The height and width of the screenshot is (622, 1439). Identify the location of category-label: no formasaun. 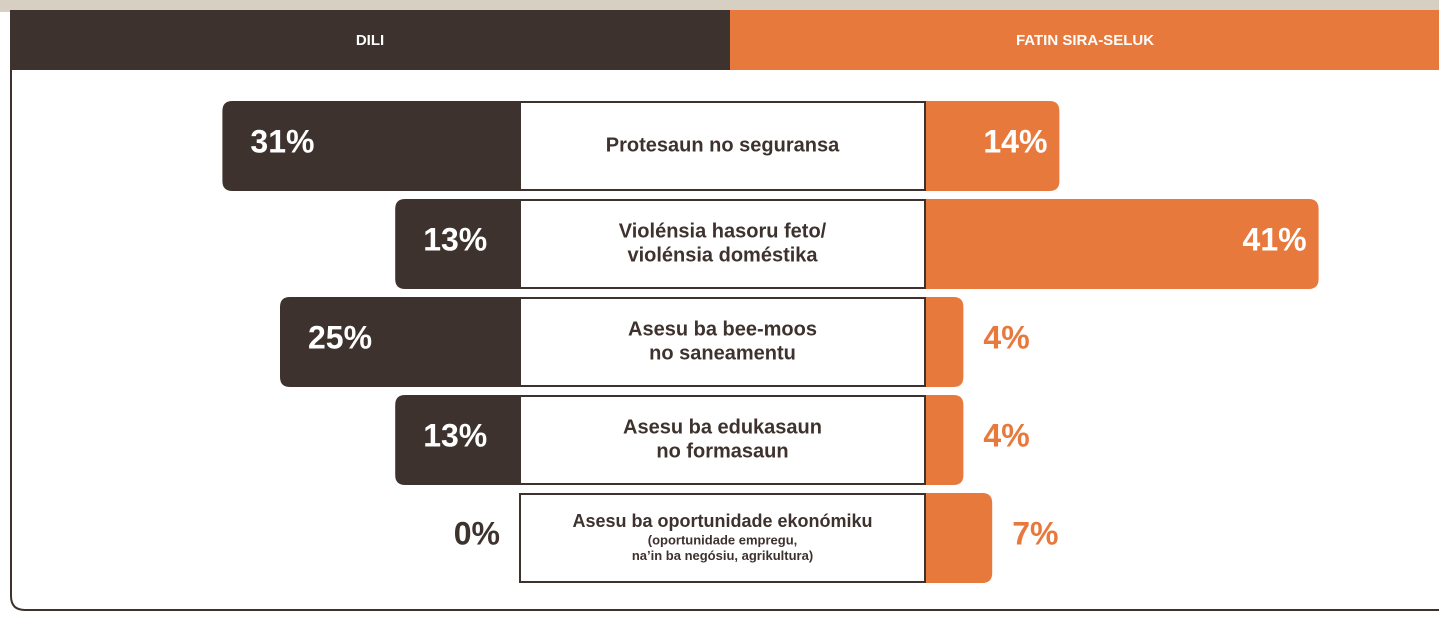
(722, 451).